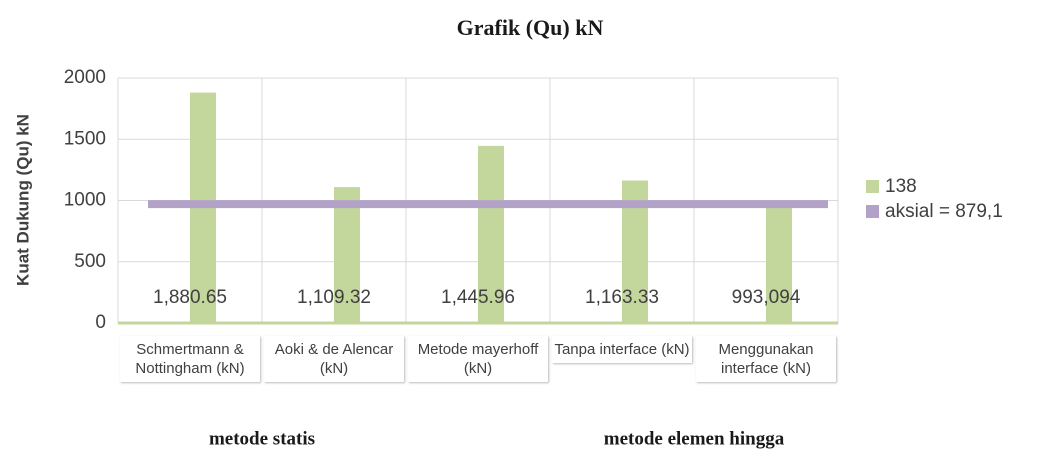 The width and height of the screenshot is (1038, 453). I want to click on y-axis-label: Kuat Dukung (Qu) kN, so click(22, 200).